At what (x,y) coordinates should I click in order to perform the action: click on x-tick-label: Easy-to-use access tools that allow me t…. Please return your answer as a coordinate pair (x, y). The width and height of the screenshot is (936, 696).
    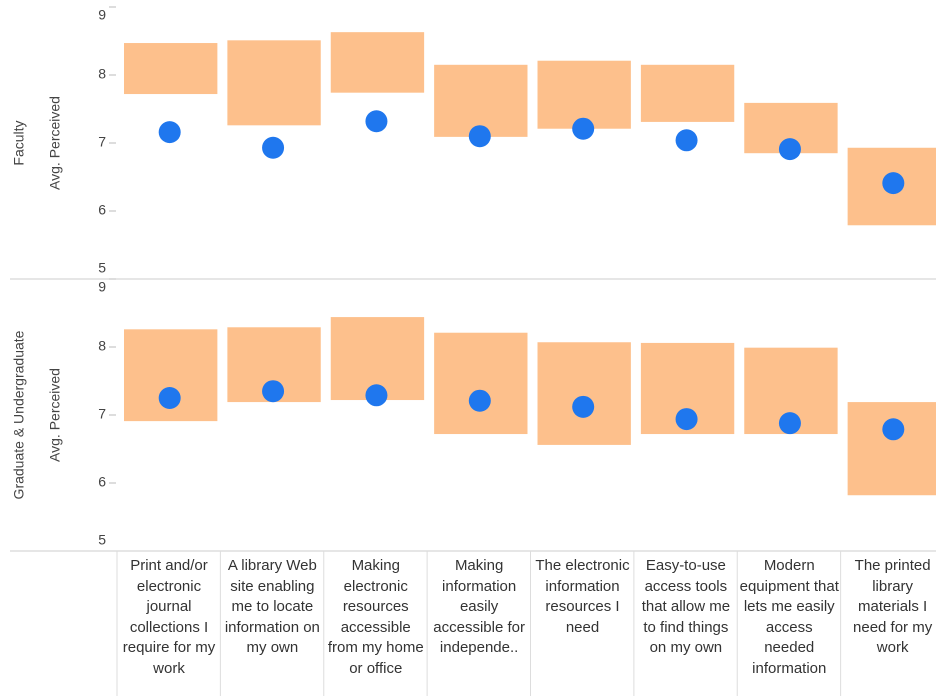
    Looking at the image, I should click on (686, 606).